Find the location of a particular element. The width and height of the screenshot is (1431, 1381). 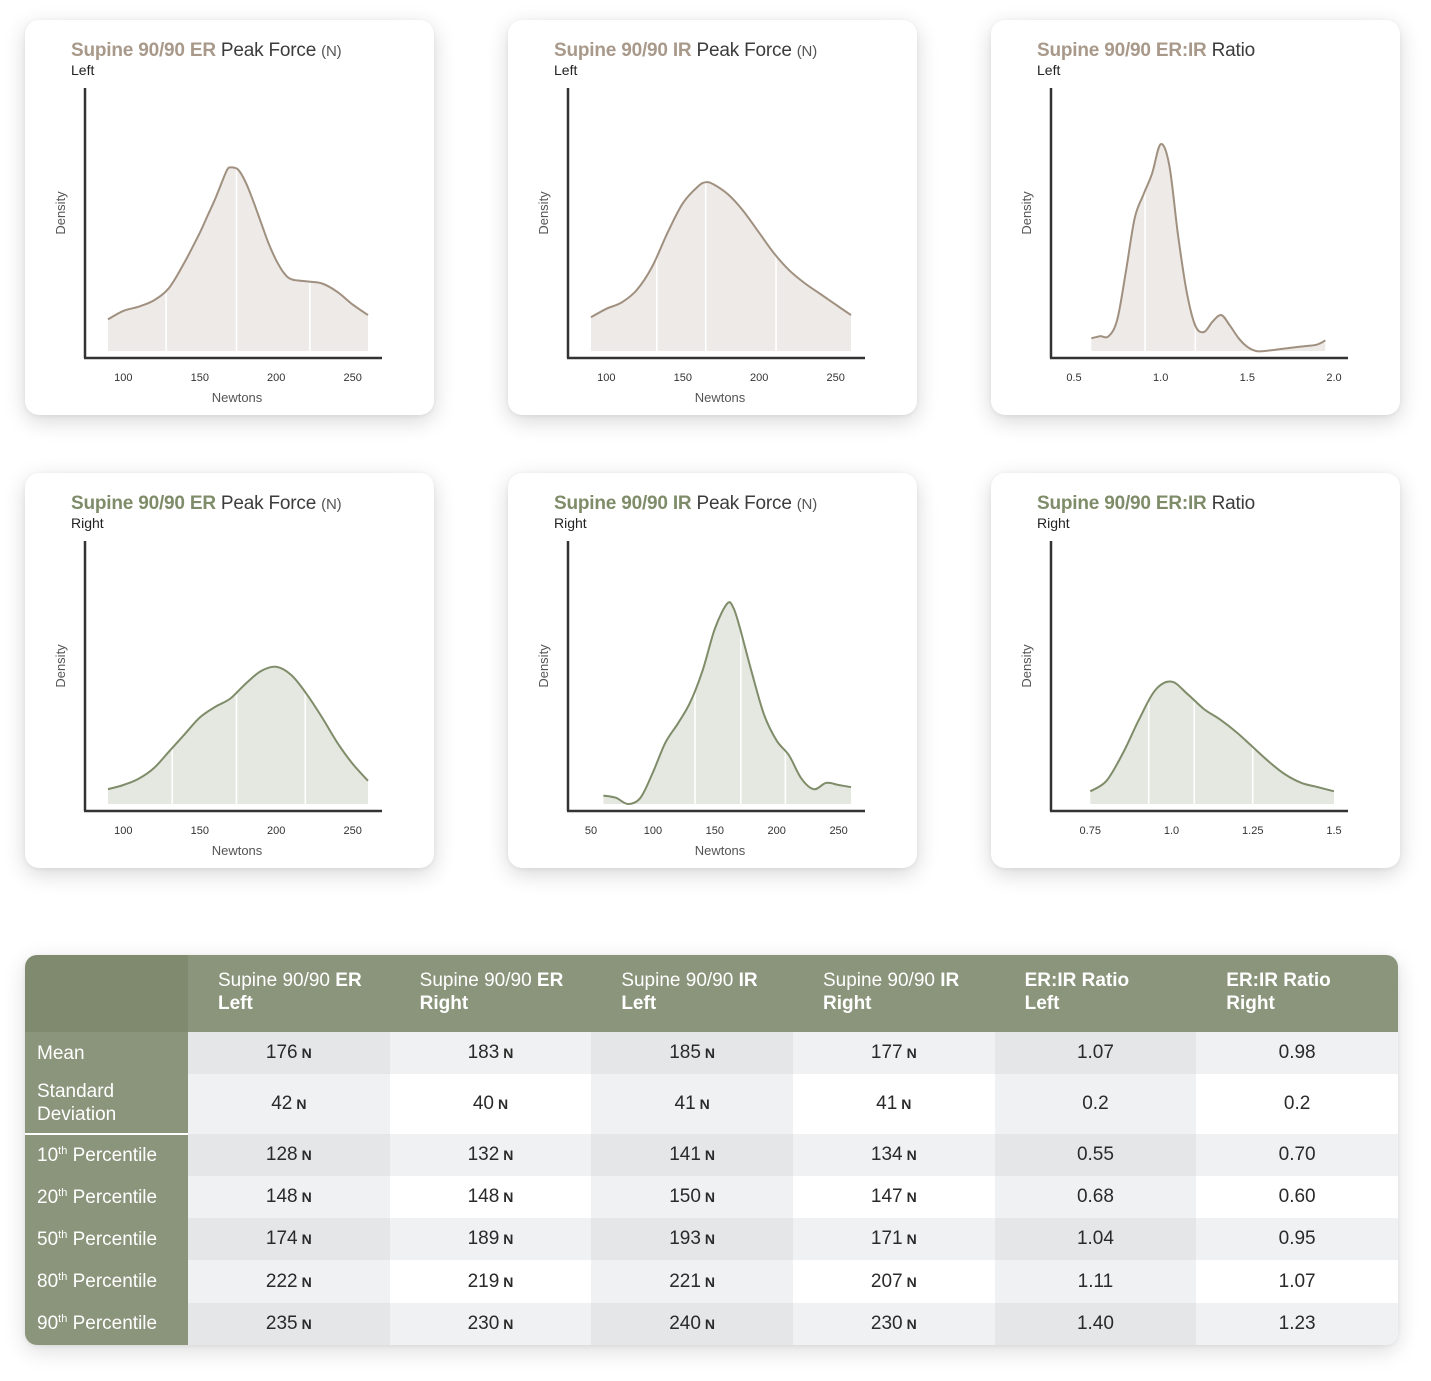

table-cell: 183 N is located at coordinates (490, 1053).